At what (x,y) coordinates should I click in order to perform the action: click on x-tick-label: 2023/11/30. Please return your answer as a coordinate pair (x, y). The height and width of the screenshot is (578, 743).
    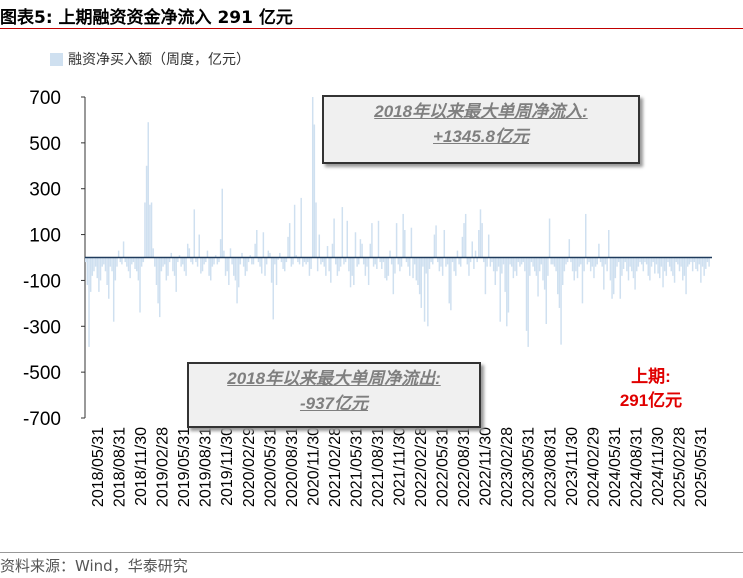
    Looking at the image, I should click on (572, 466).